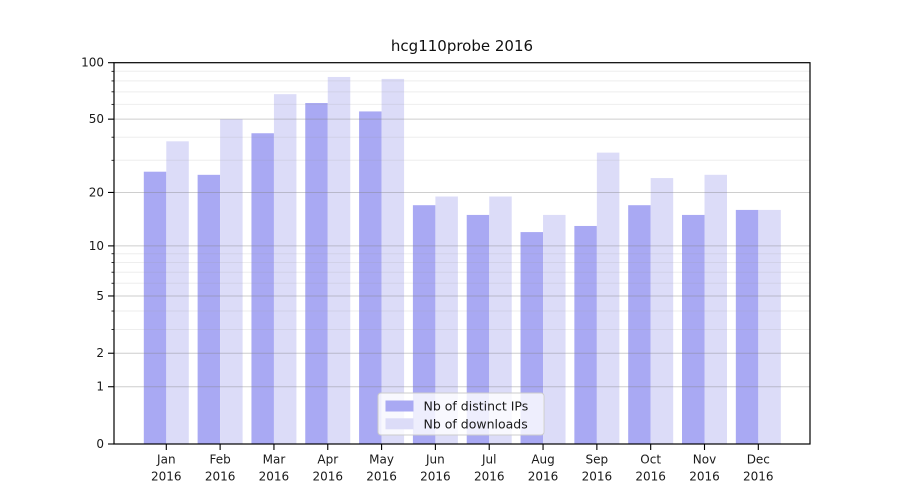 Image resolution: width=900 pixels, height=500 pixels. What do you see at coordinates (219, 460) in the screenshot?
I see `x-tick-label-feb: Feb` at bounding box center [219, 460].